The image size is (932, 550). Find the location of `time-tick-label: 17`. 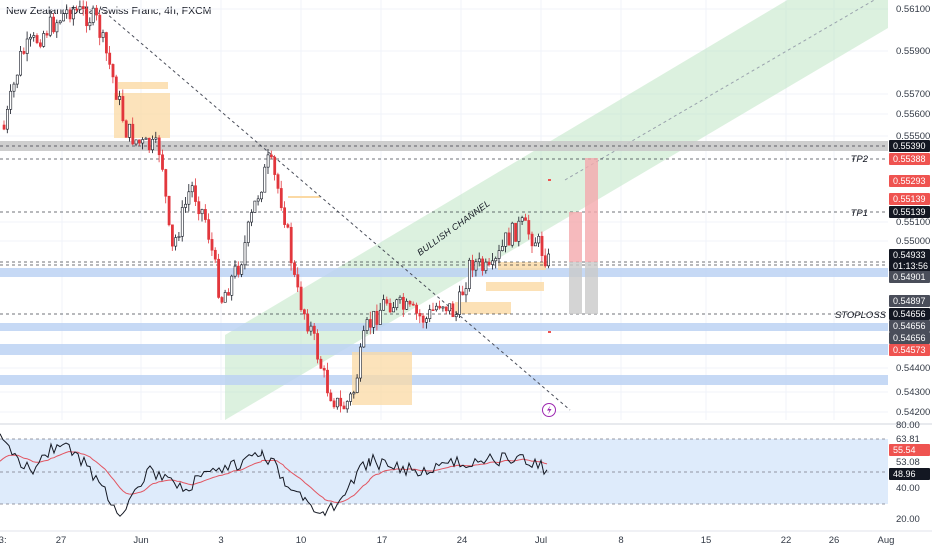

time-tick-label: 17 is located at coordinates (382, 540).